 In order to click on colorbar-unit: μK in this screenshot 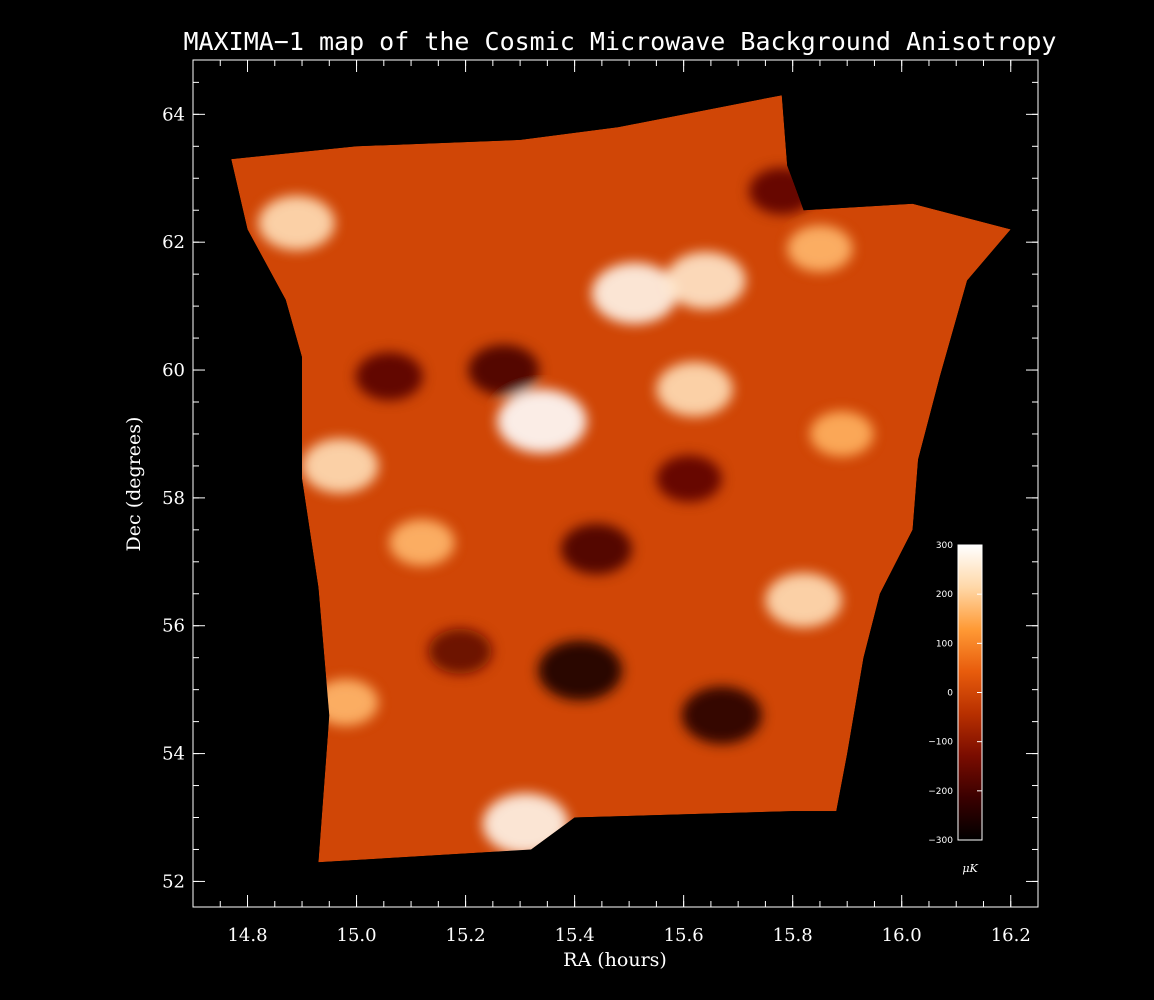, I will do `click(970, 868)`.